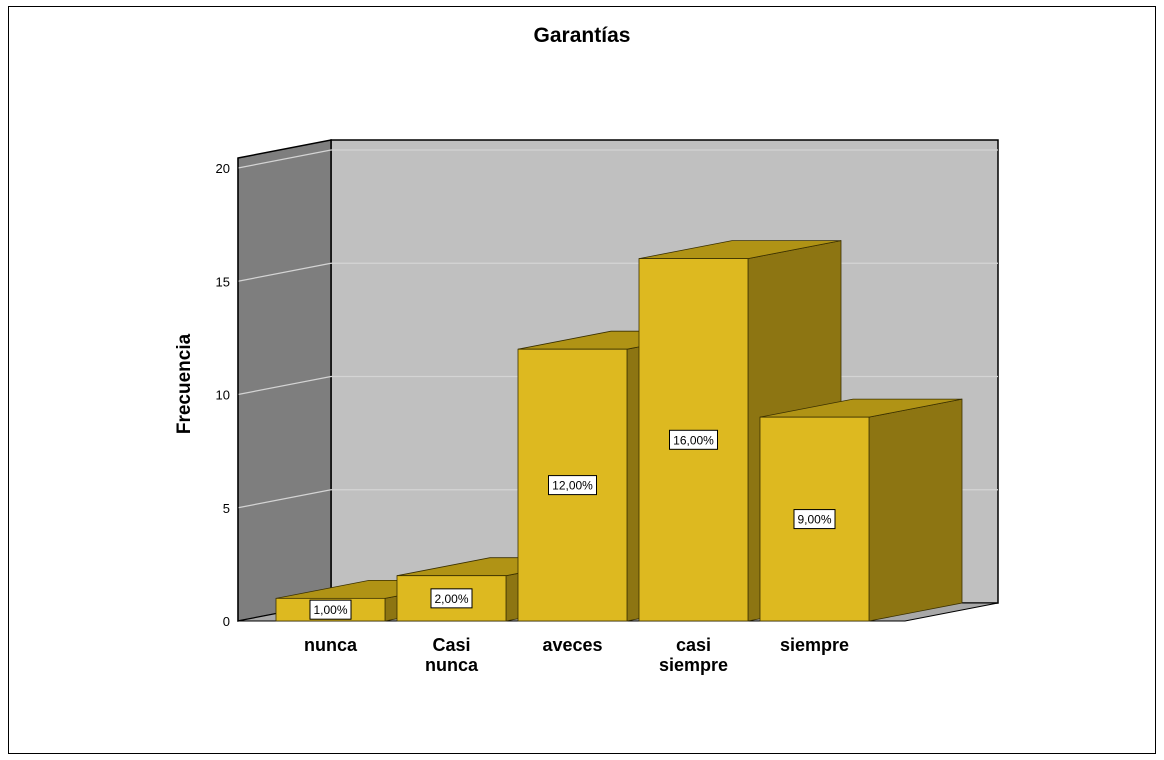  I want to click on data-label: 1,00%, so click(330, 610).